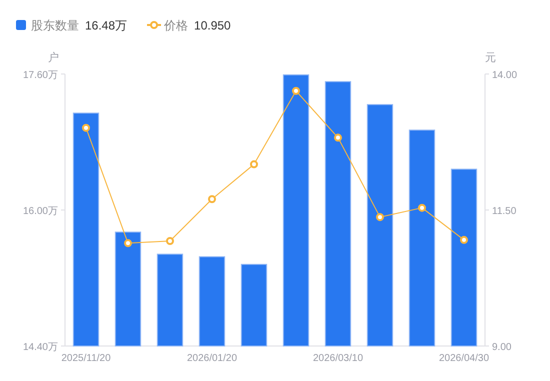  Describe the element at coordinates (53, 57) in the screenshot. I see `y-axis-title: 户` at that location.